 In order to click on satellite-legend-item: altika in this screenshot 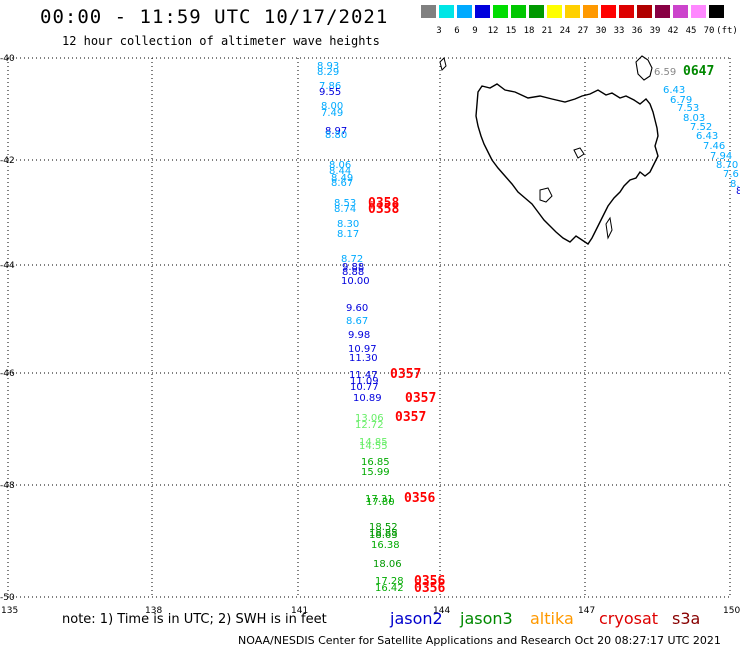, I will do `click(552, 618)`.